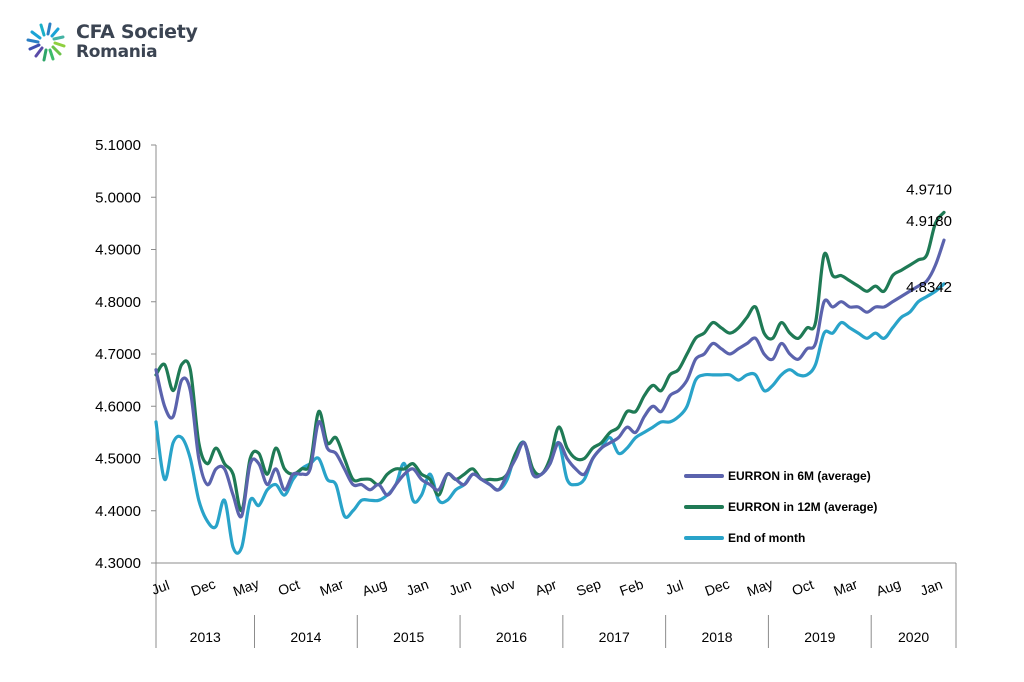  I want to click on cfa-society-logo: CFA Society Romania, so click(114, 43).